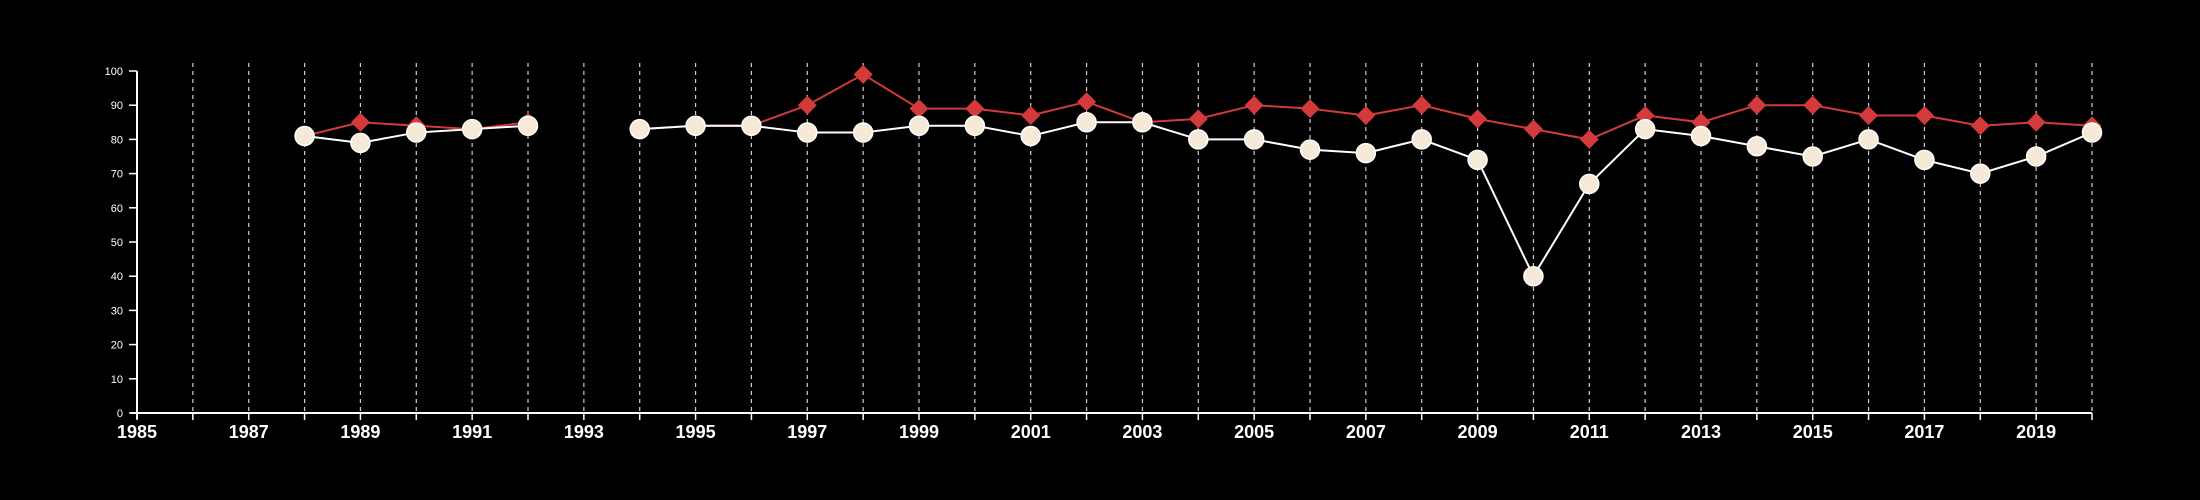  I want to click on series-2-point-2019, so click(2036, 156).